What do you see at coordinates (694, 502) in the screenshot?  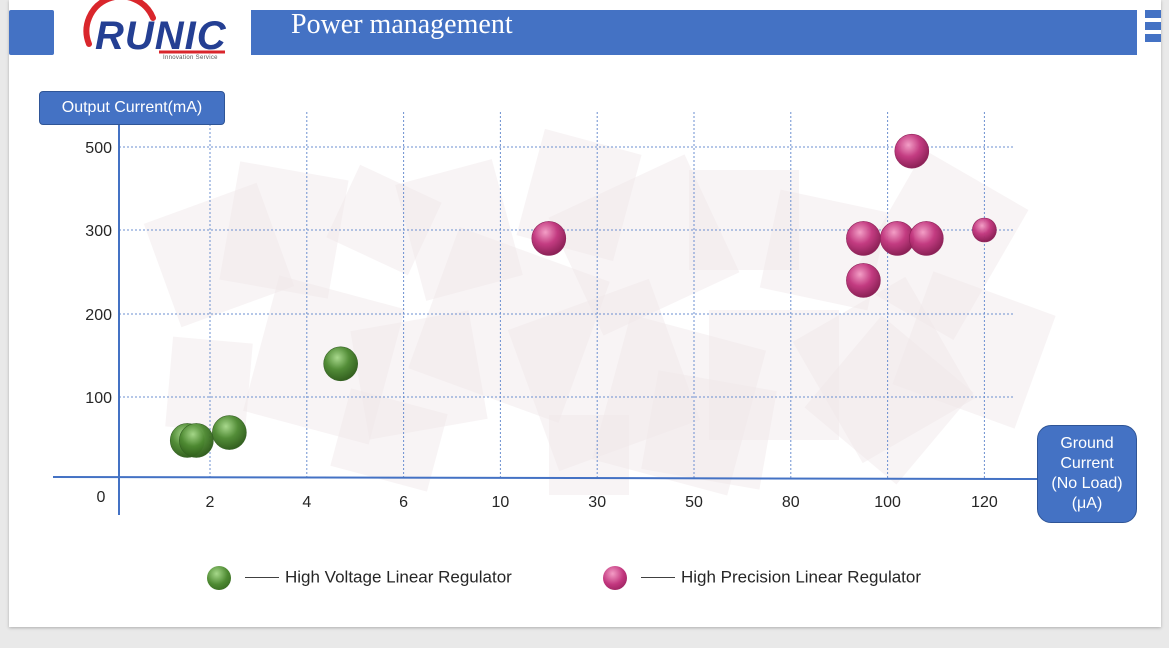 I see `x-tick-label: 50` at bounding box center [694, 502].